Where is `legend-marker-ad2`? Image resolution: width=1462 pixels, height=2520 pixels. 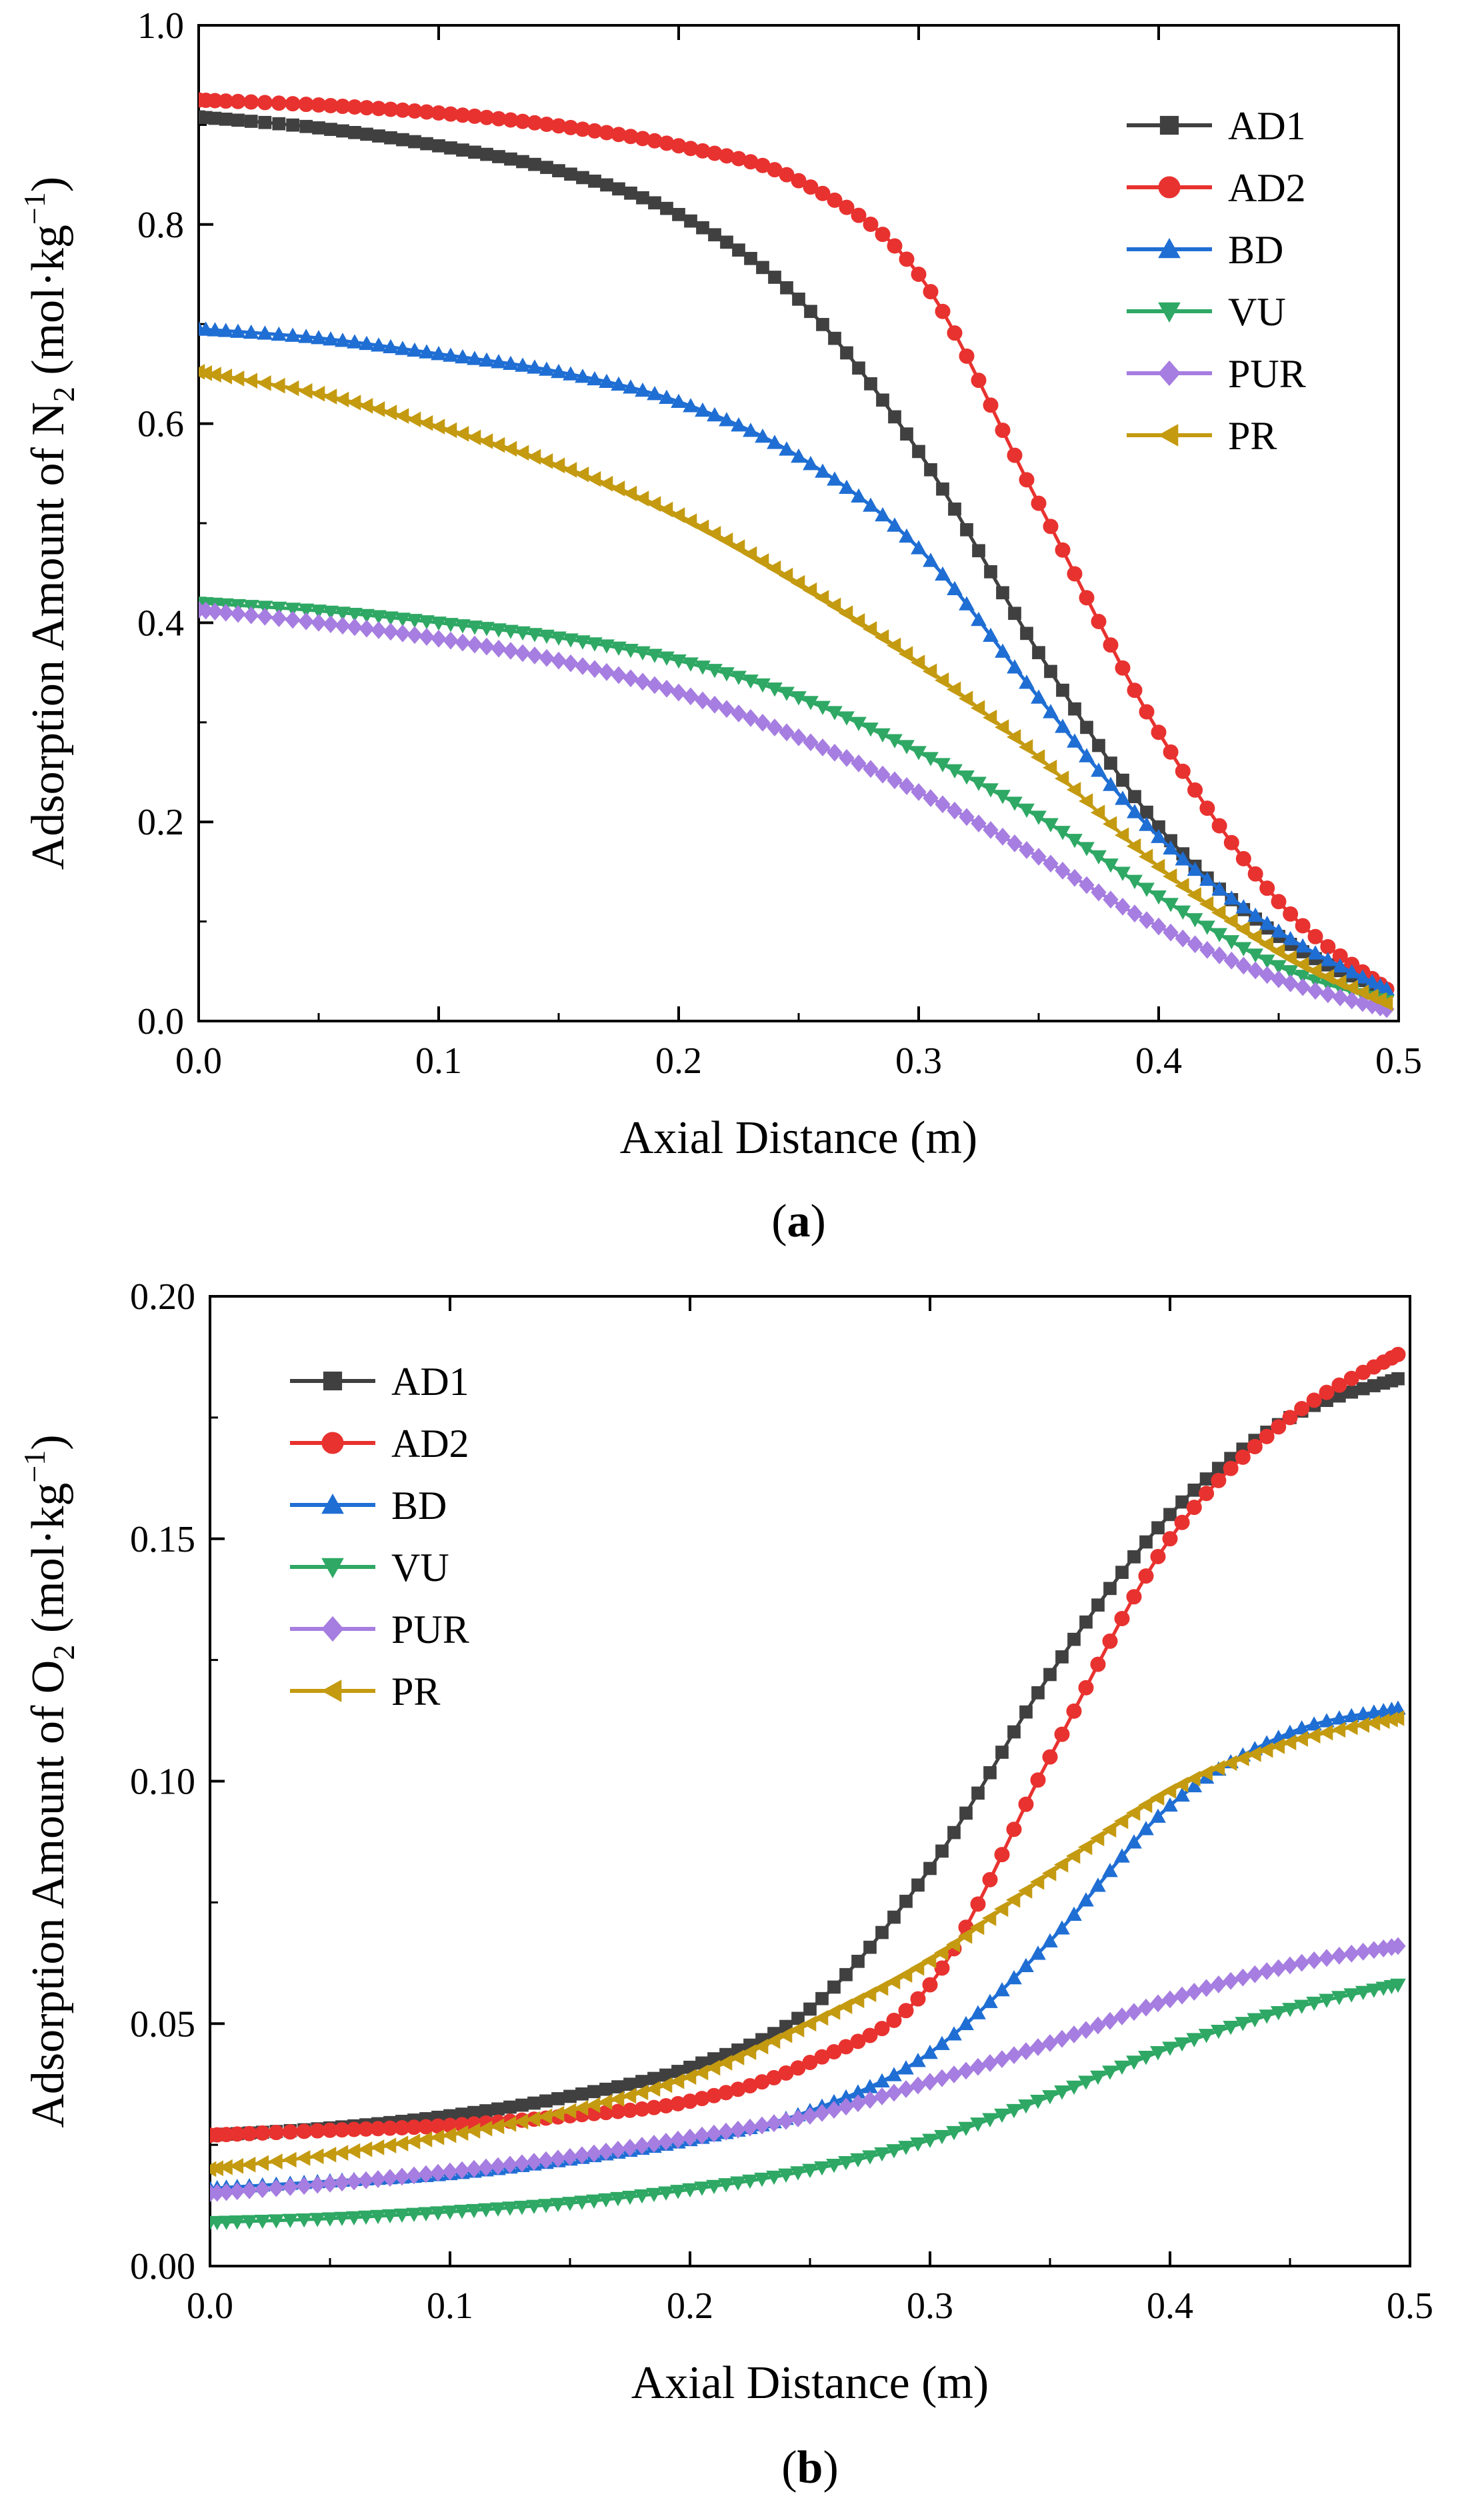 legend-marker-ad2 is located at coordinates (1169, 187).